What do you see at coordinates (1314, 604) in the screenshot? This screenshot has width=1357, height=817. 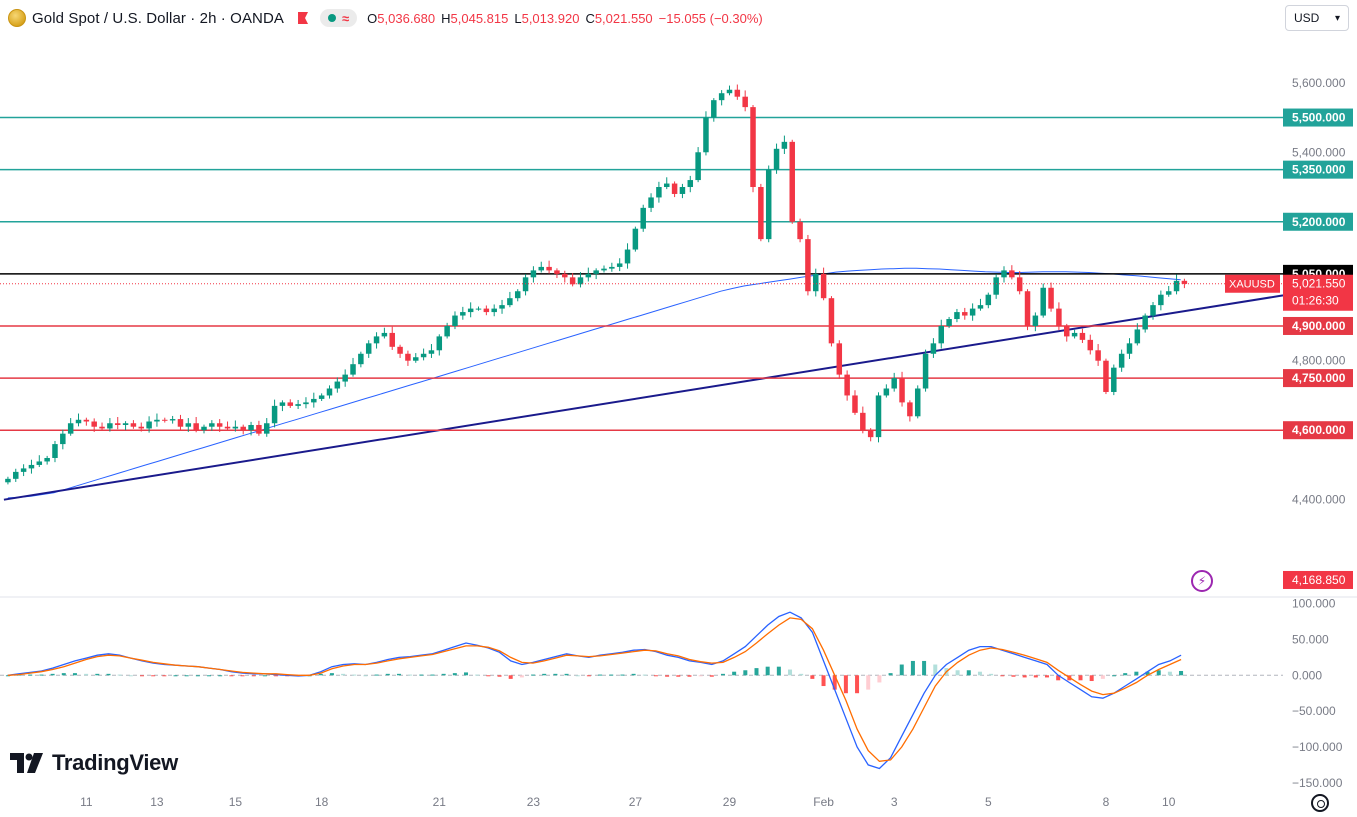 I see `macd-tick-label: 100.000` at bounding box center [1314, 604].